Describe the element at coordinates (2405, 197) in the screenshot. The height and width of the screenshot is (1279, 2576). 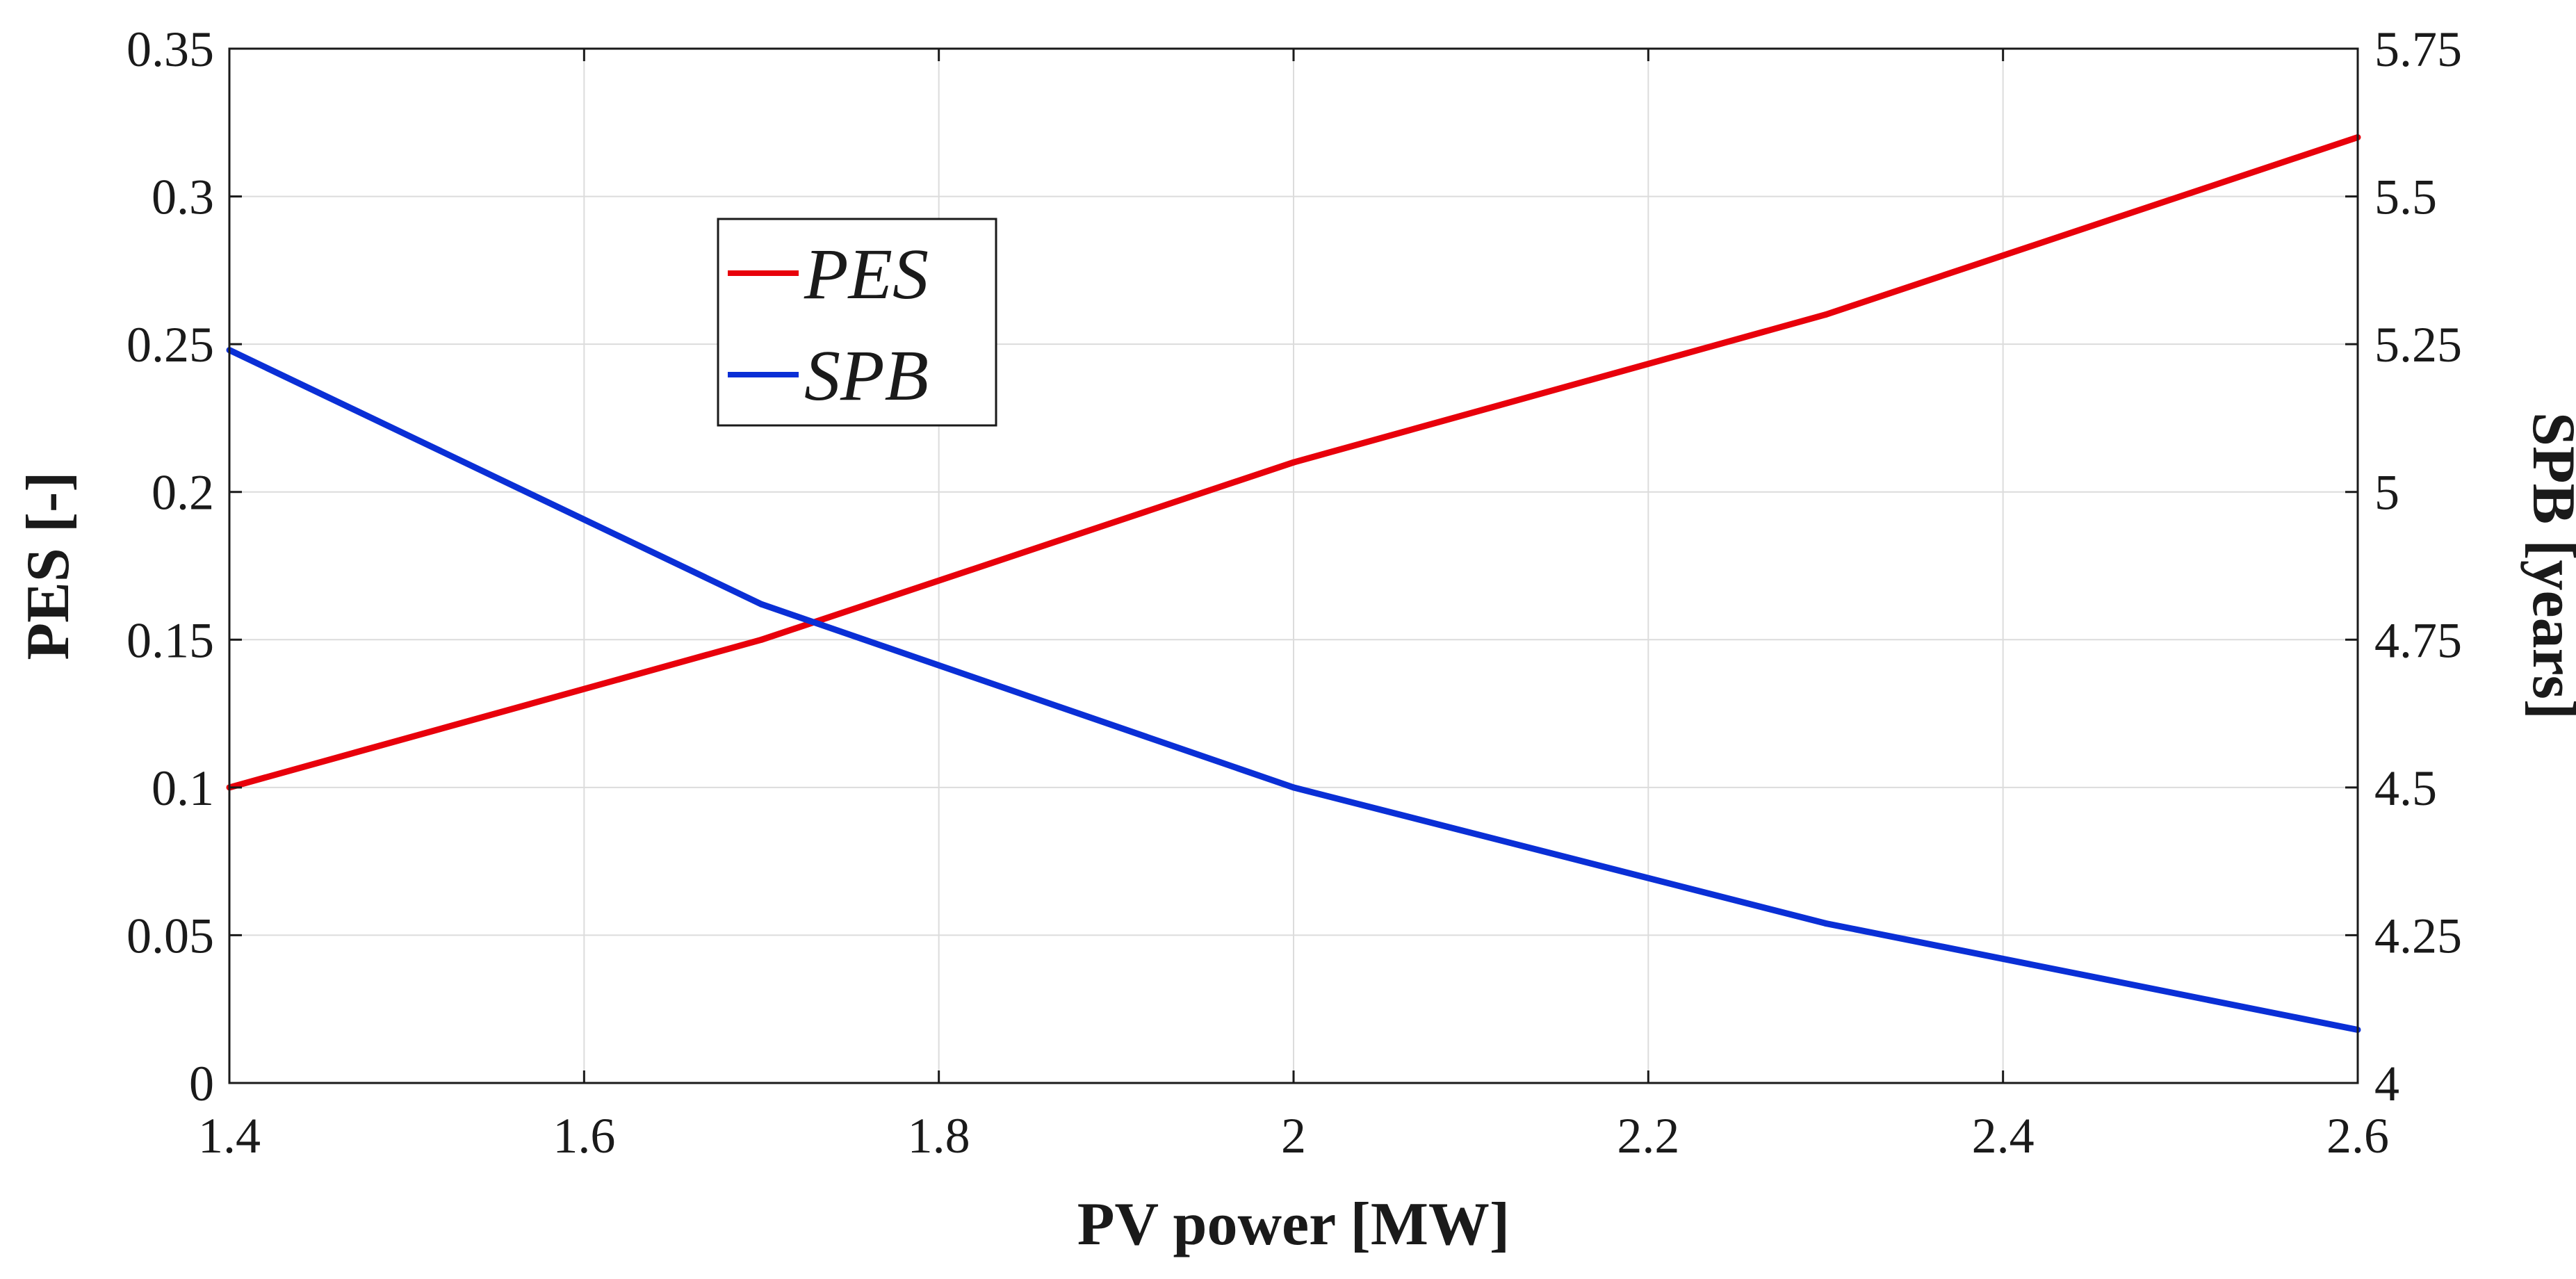
I see `y-right-tick-label: 5.5` at that location.